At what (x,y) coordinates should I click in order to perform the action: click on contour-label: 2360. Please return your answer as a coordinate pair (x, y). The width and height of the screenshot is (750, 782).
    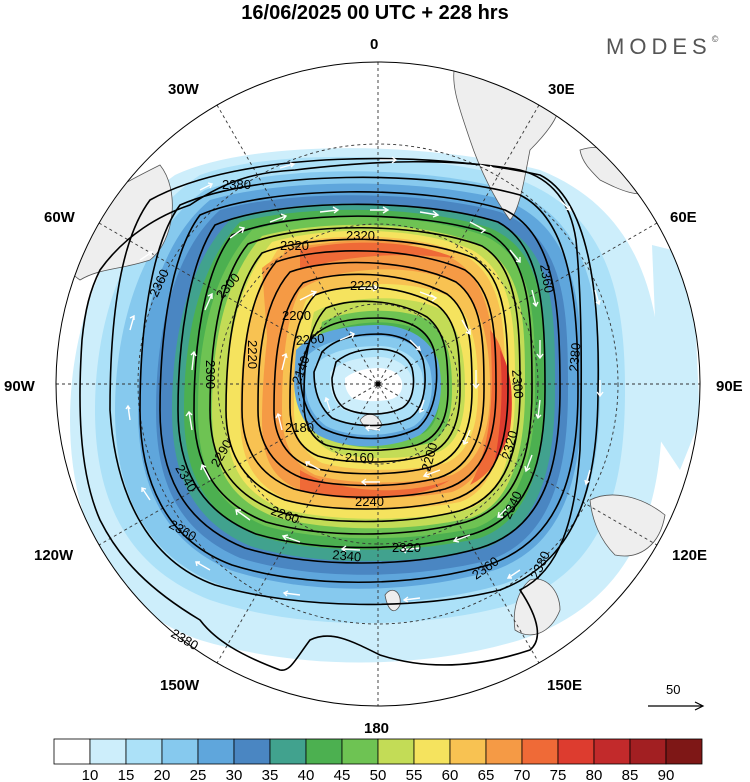
    Looking at the image, I should click on (547, 278).